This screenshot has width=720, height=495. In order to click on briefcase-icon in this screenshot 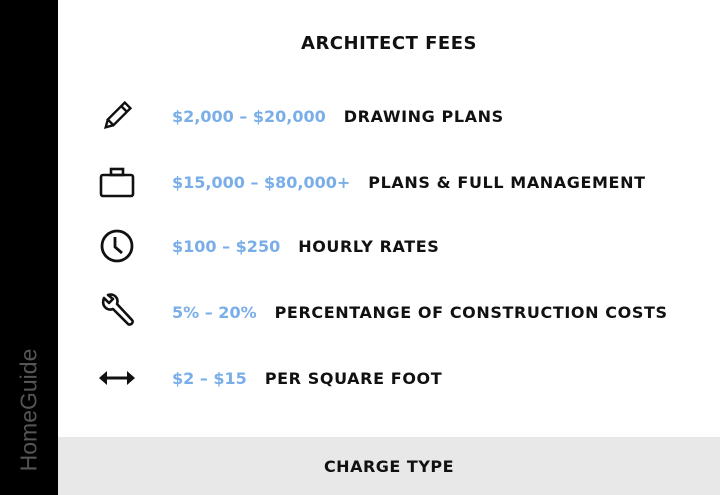, I will do `click(117, 182)`.